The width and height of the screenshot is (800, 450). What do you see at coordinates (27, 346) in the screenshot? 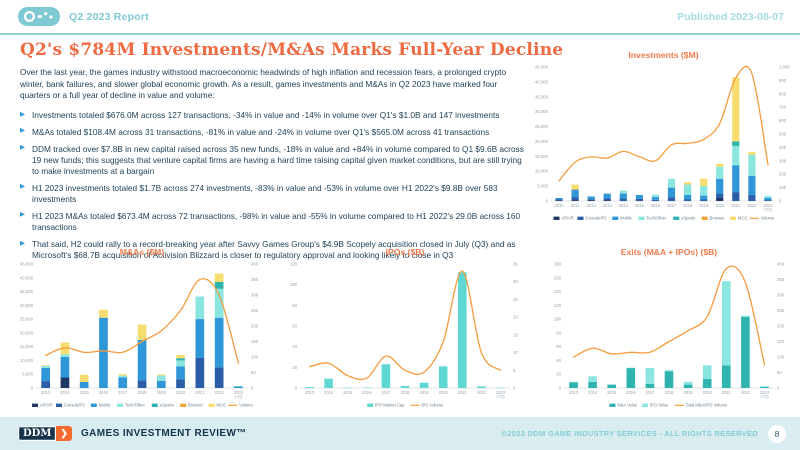
I see `left-axis-tick: 15,000` at bounding box center [27, 346].